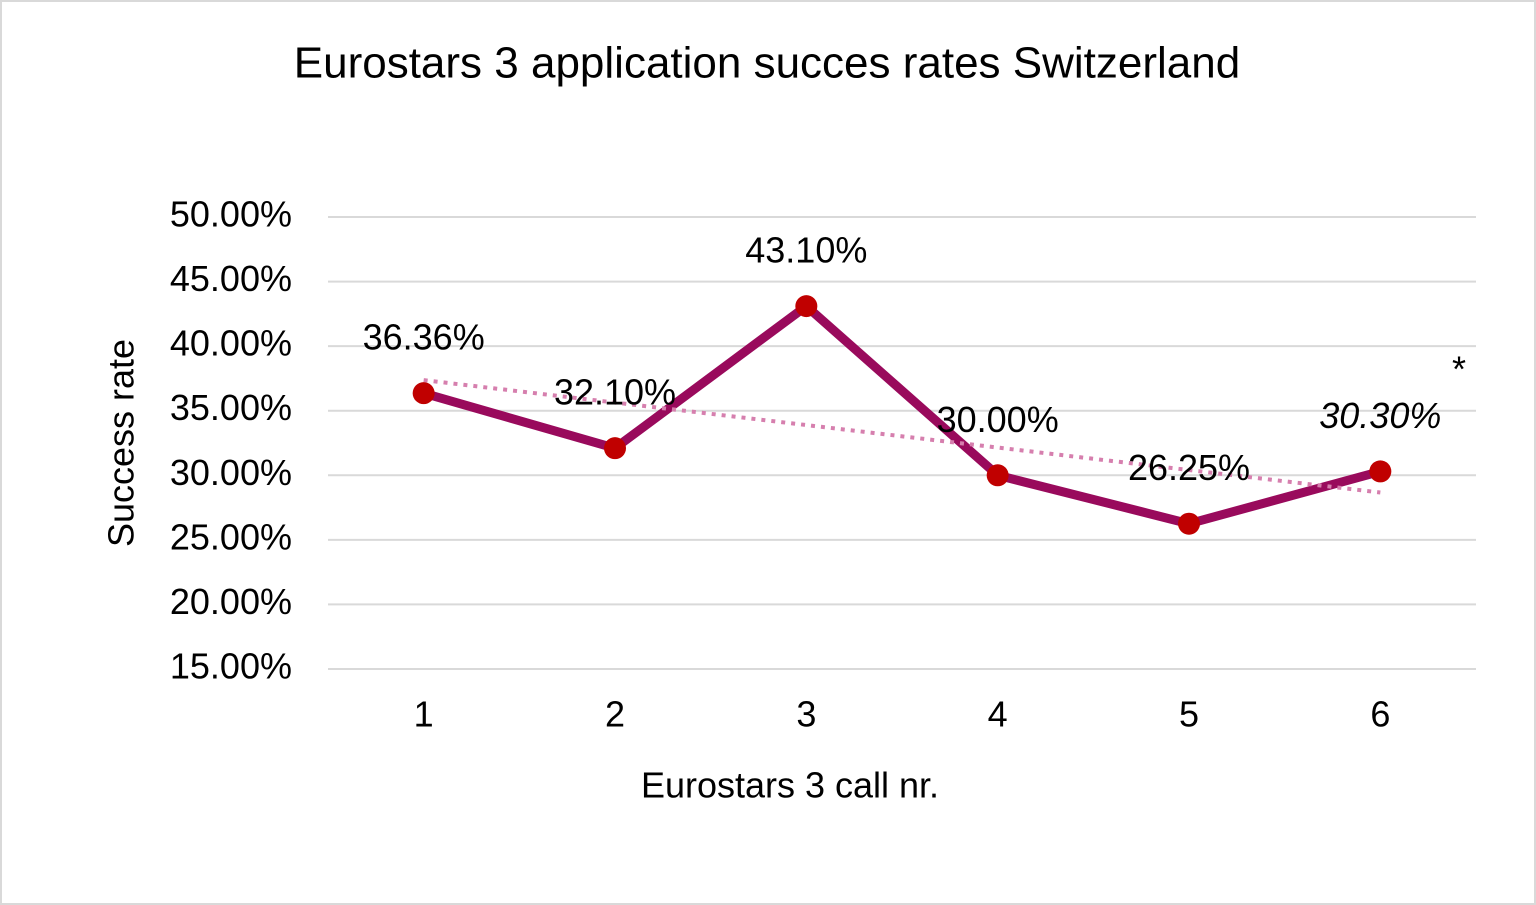 The image size is (1536, 905). Describe the element at coordinates (790, 785) in the screenshot. I see `x-axis-label: Eurostars 3 call nr.` at that location.